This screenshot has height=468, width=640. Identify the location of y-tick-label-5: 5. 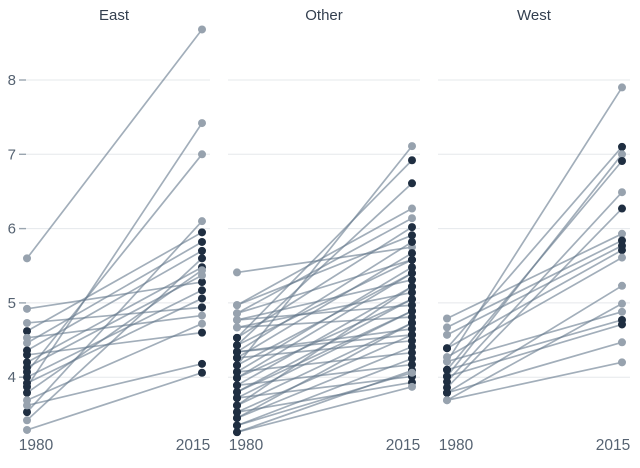
(12, 303).